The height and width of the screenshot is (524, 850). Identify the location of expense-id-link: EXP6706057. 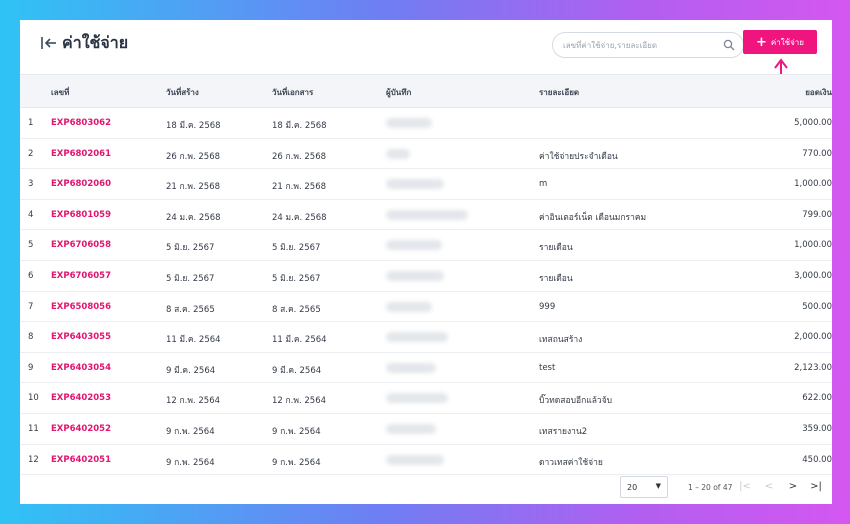
(81, 275).